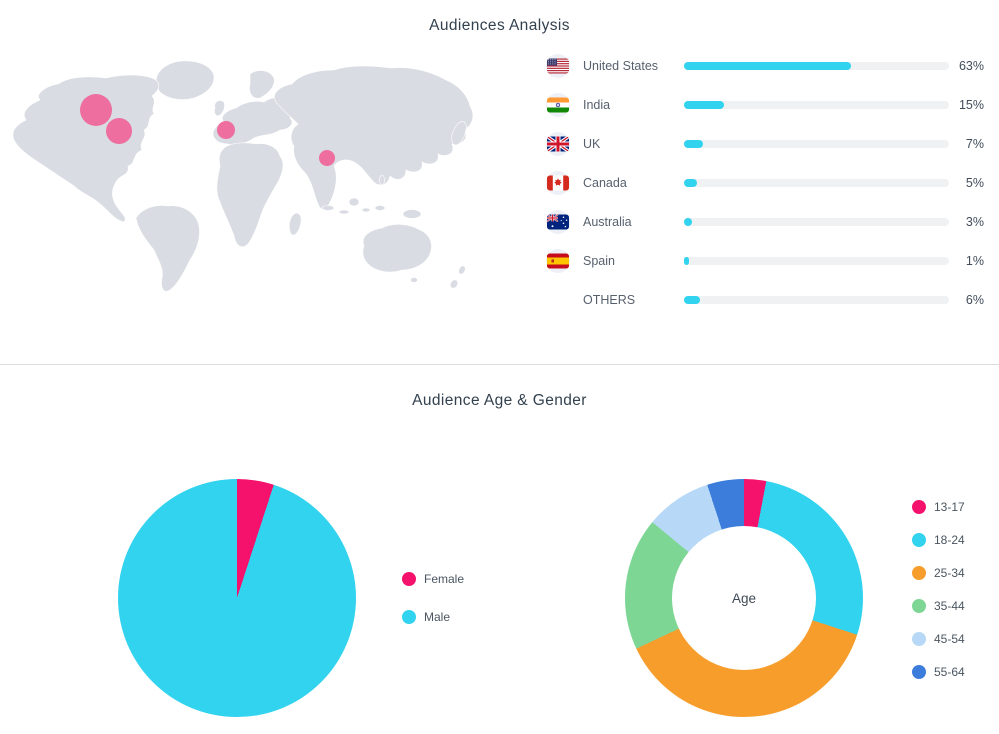 This screenshot has width=999, height=734. I want to click on age-35-44-legend-dot-icon, so click(919, 606).